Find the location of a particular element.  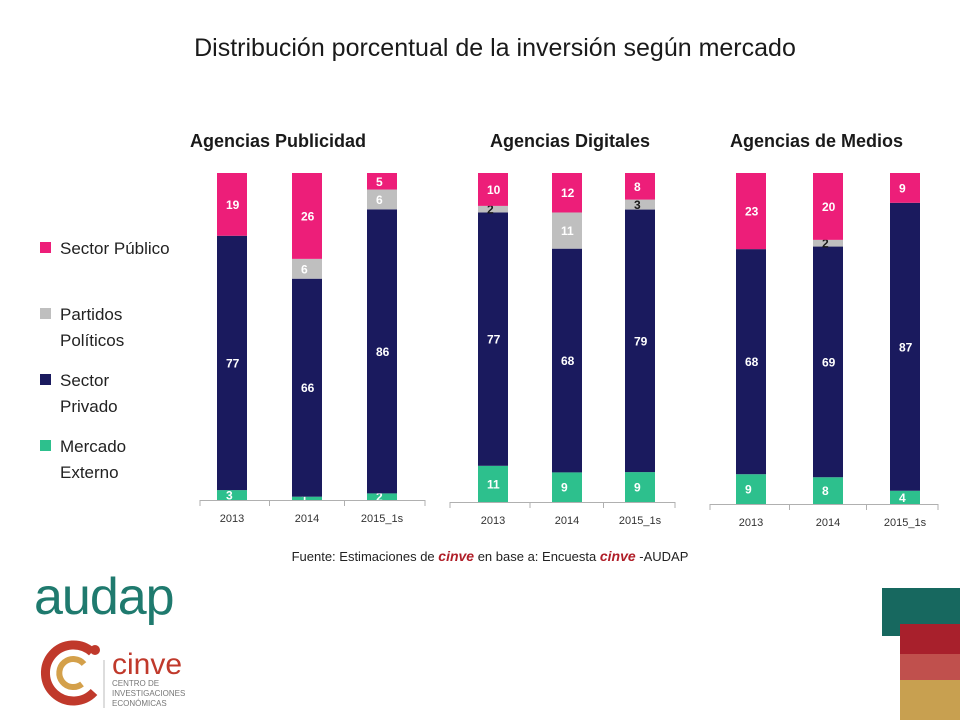

value-label-mercado-externo-2013: 11 is located at coordinates (493, 484).